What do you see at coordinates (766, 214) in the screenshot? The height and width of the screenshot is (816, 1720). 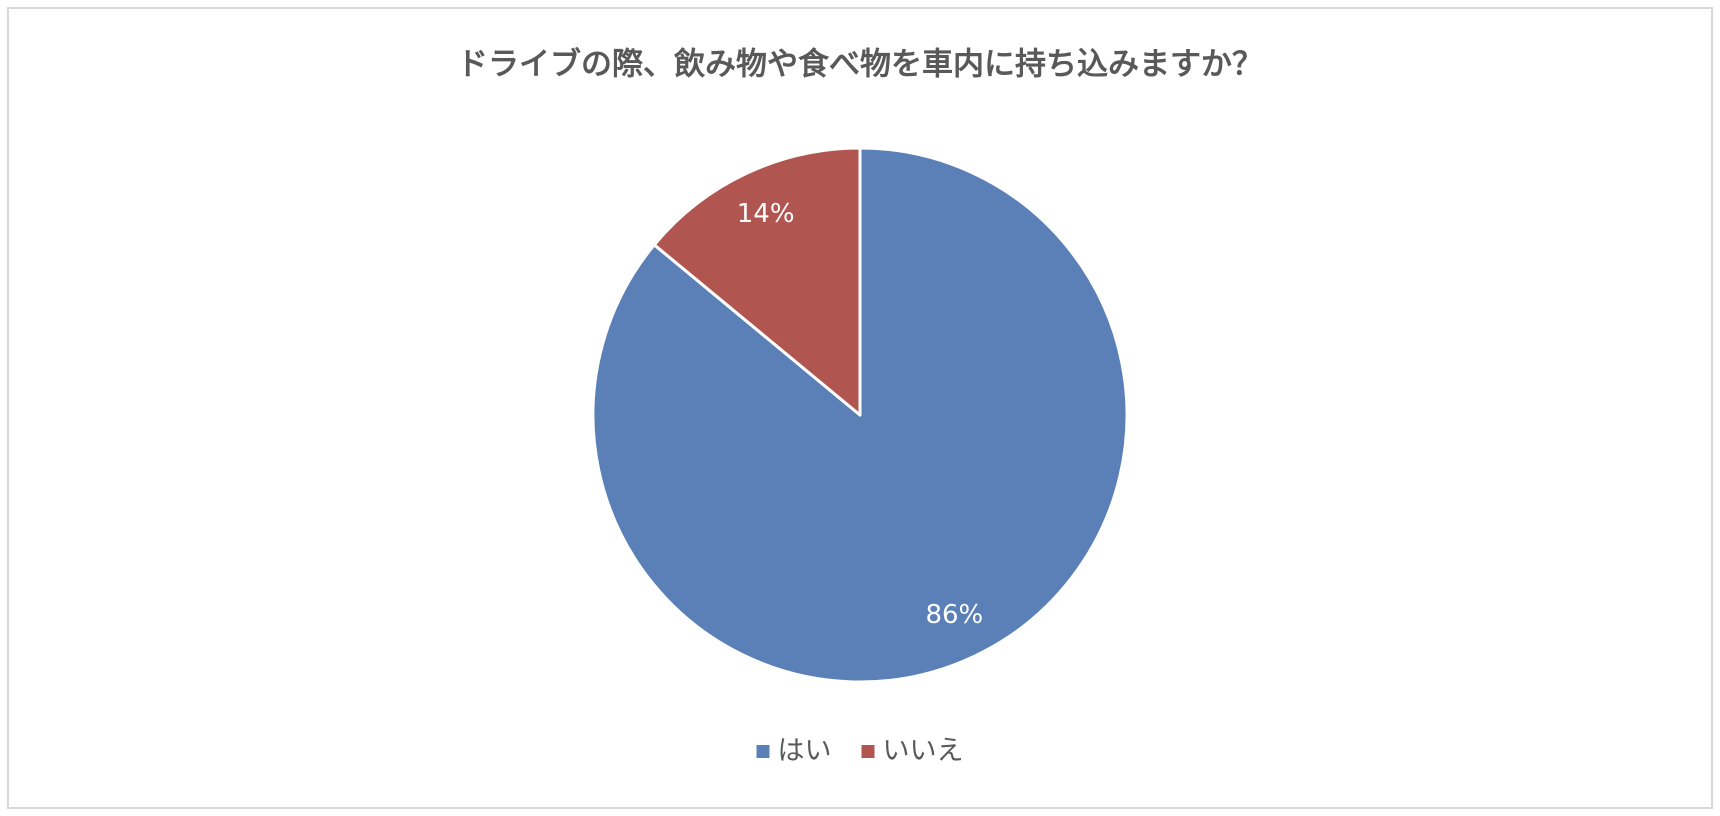 I see `data-label: 14%` at bounding box center [766, 214].